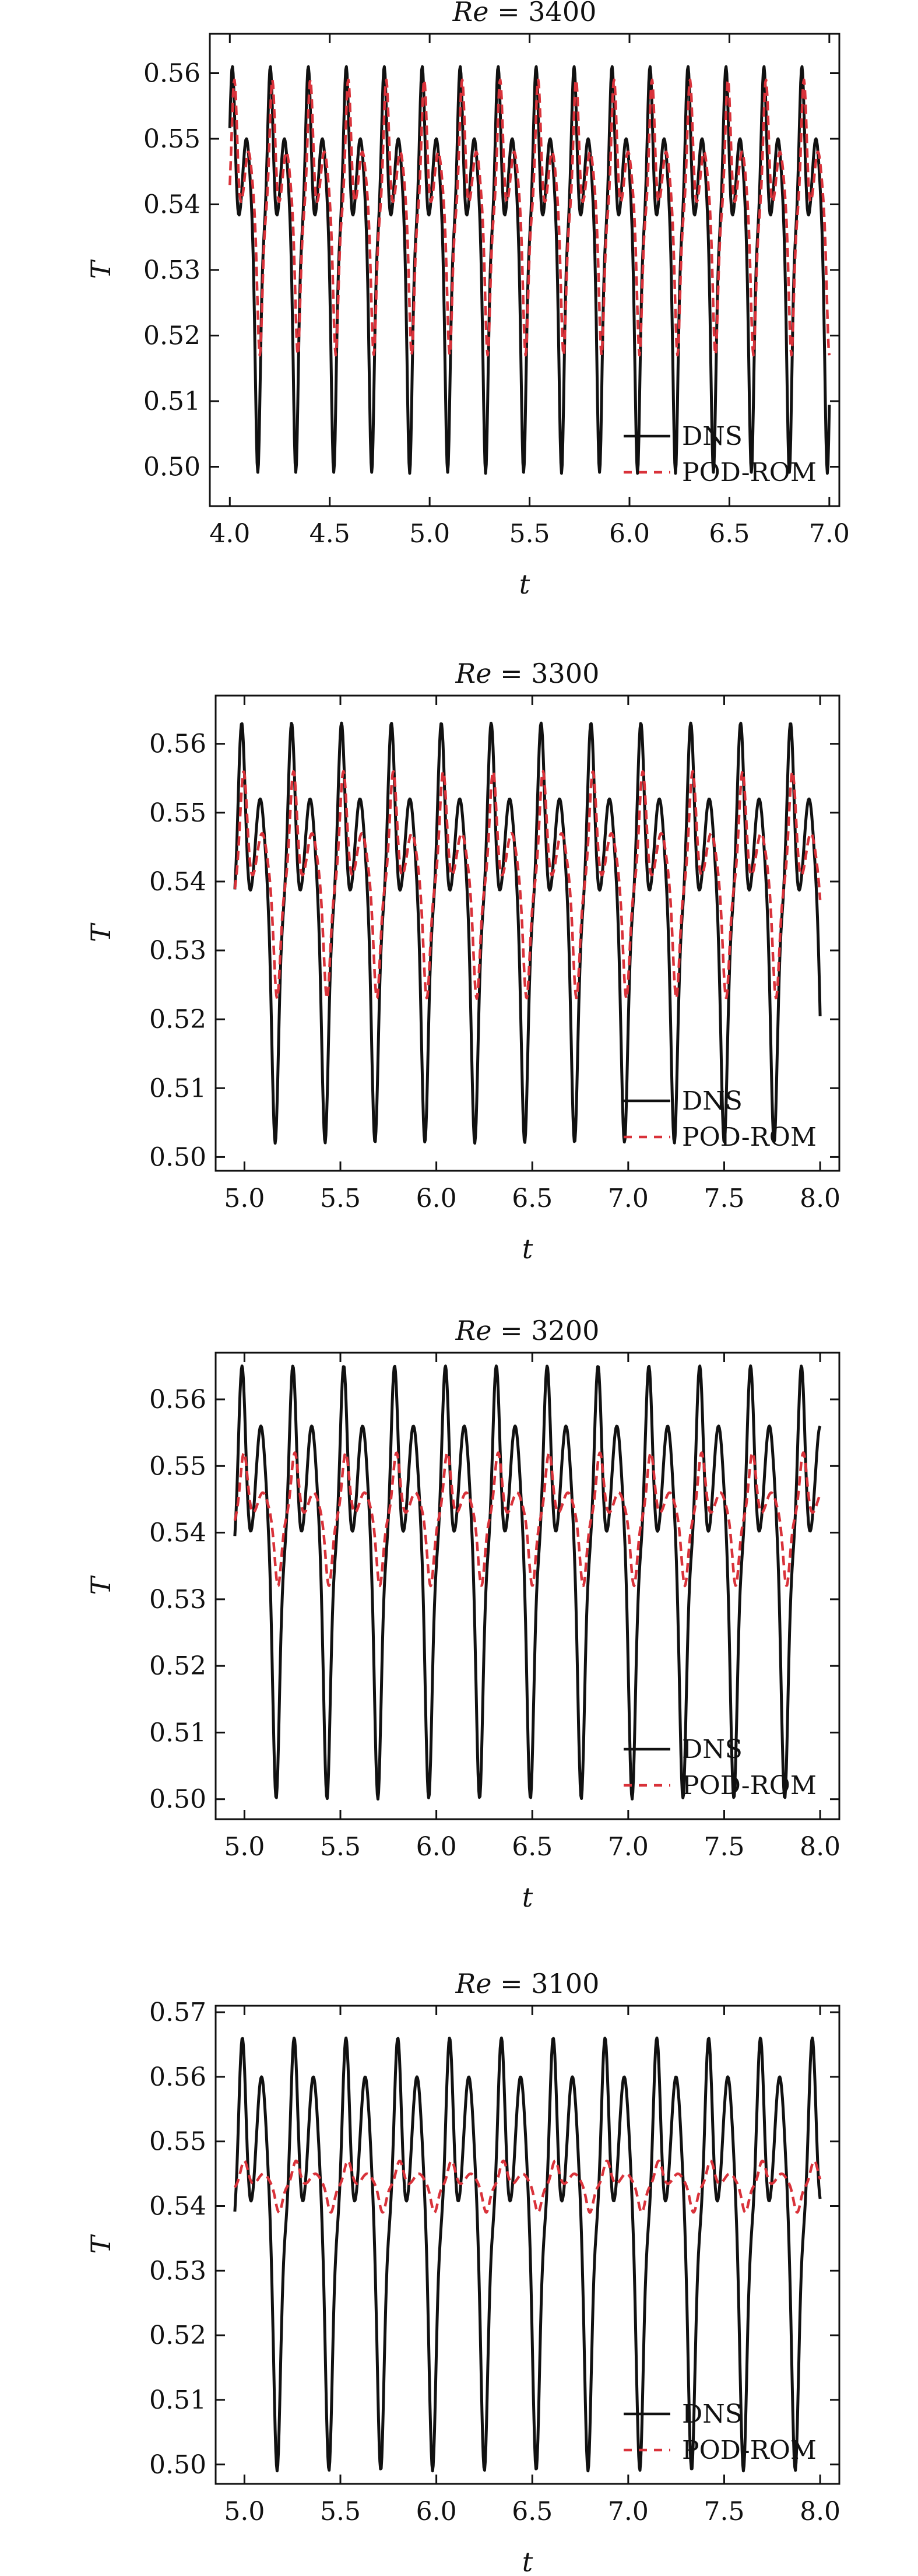  Describe the element at coordinates (329, 534) in the screenshot. I see `x-tick-label: 4.5` at that location.